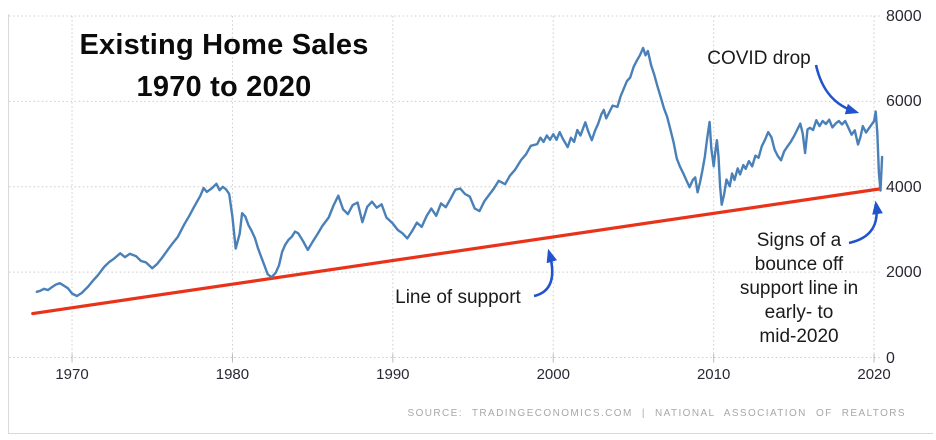  What do you see at coordinates (904, 273) in the screenshot?
I see `y-tick-label: 2000` at bounding box center [904, 273].